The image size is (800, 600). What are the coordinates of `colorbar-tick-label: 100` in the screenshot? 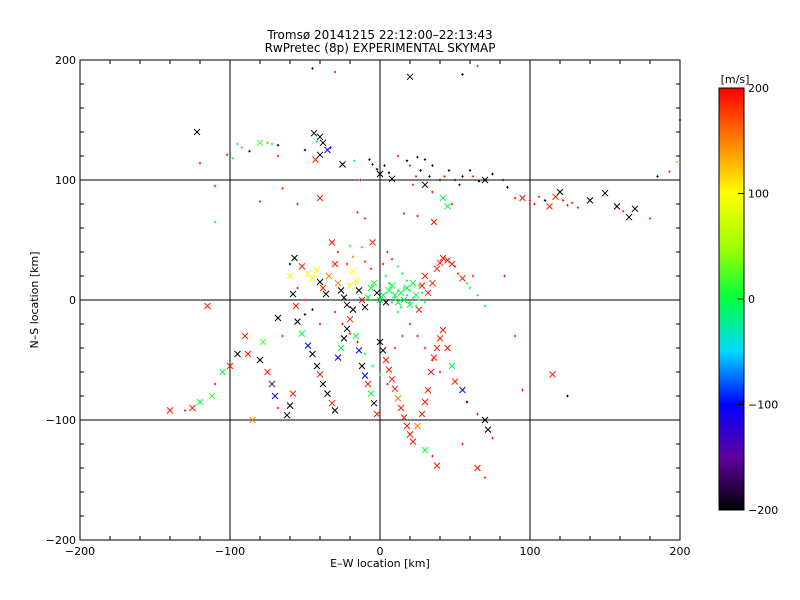 It's located at (758, 194).